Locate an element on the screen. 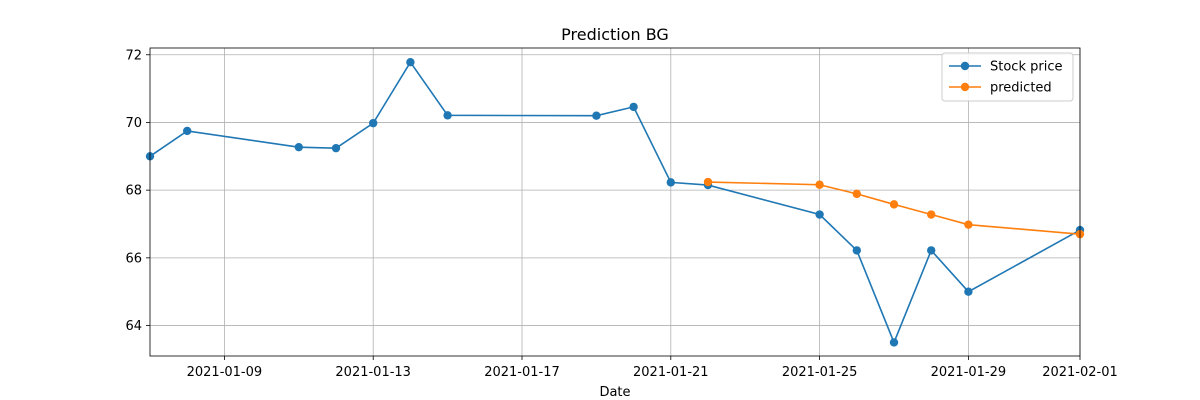 This screenshot has height=400, width=1200. x-tick-label: 2021-01-25 is located at coordinates (820, 372).